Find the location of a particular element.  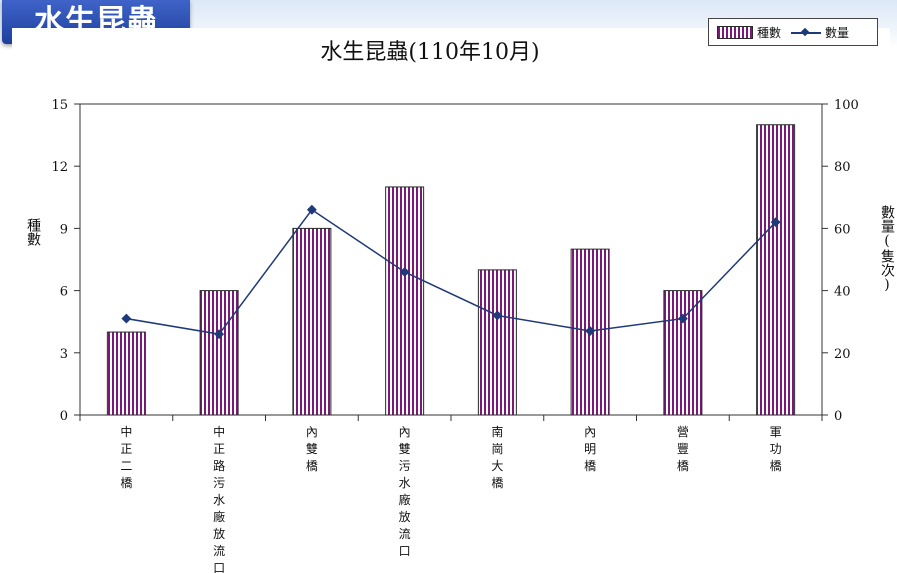

y-axis-left-label: 種數 is located at coordinates (33, 232).